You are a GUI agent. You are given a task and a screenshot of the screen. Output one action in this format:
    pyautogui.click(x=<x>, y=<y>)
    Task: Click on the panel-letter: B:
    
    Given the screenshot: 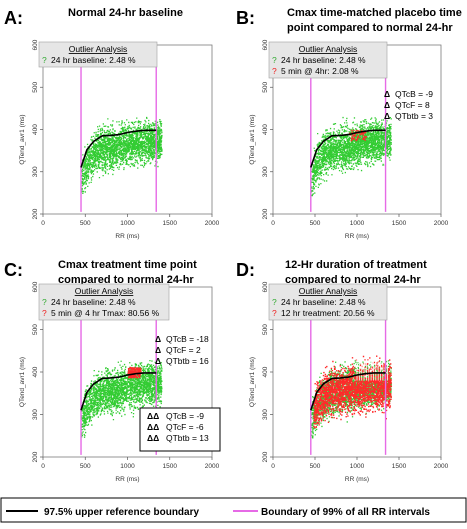 What is the action you would take?
    pyautogui.click(x=245, y=18)
    